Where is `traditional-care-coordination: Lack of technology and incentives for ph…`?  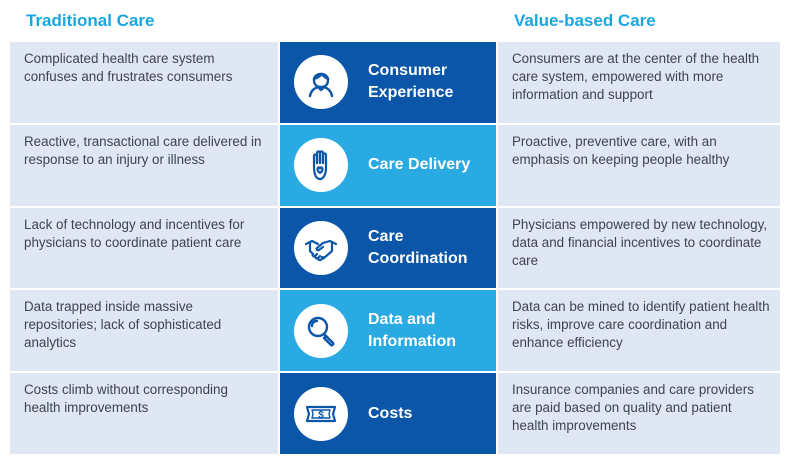
traditional-care-coordination: Lack of technology and incentives for ph… is located at coordinates (144, 248).